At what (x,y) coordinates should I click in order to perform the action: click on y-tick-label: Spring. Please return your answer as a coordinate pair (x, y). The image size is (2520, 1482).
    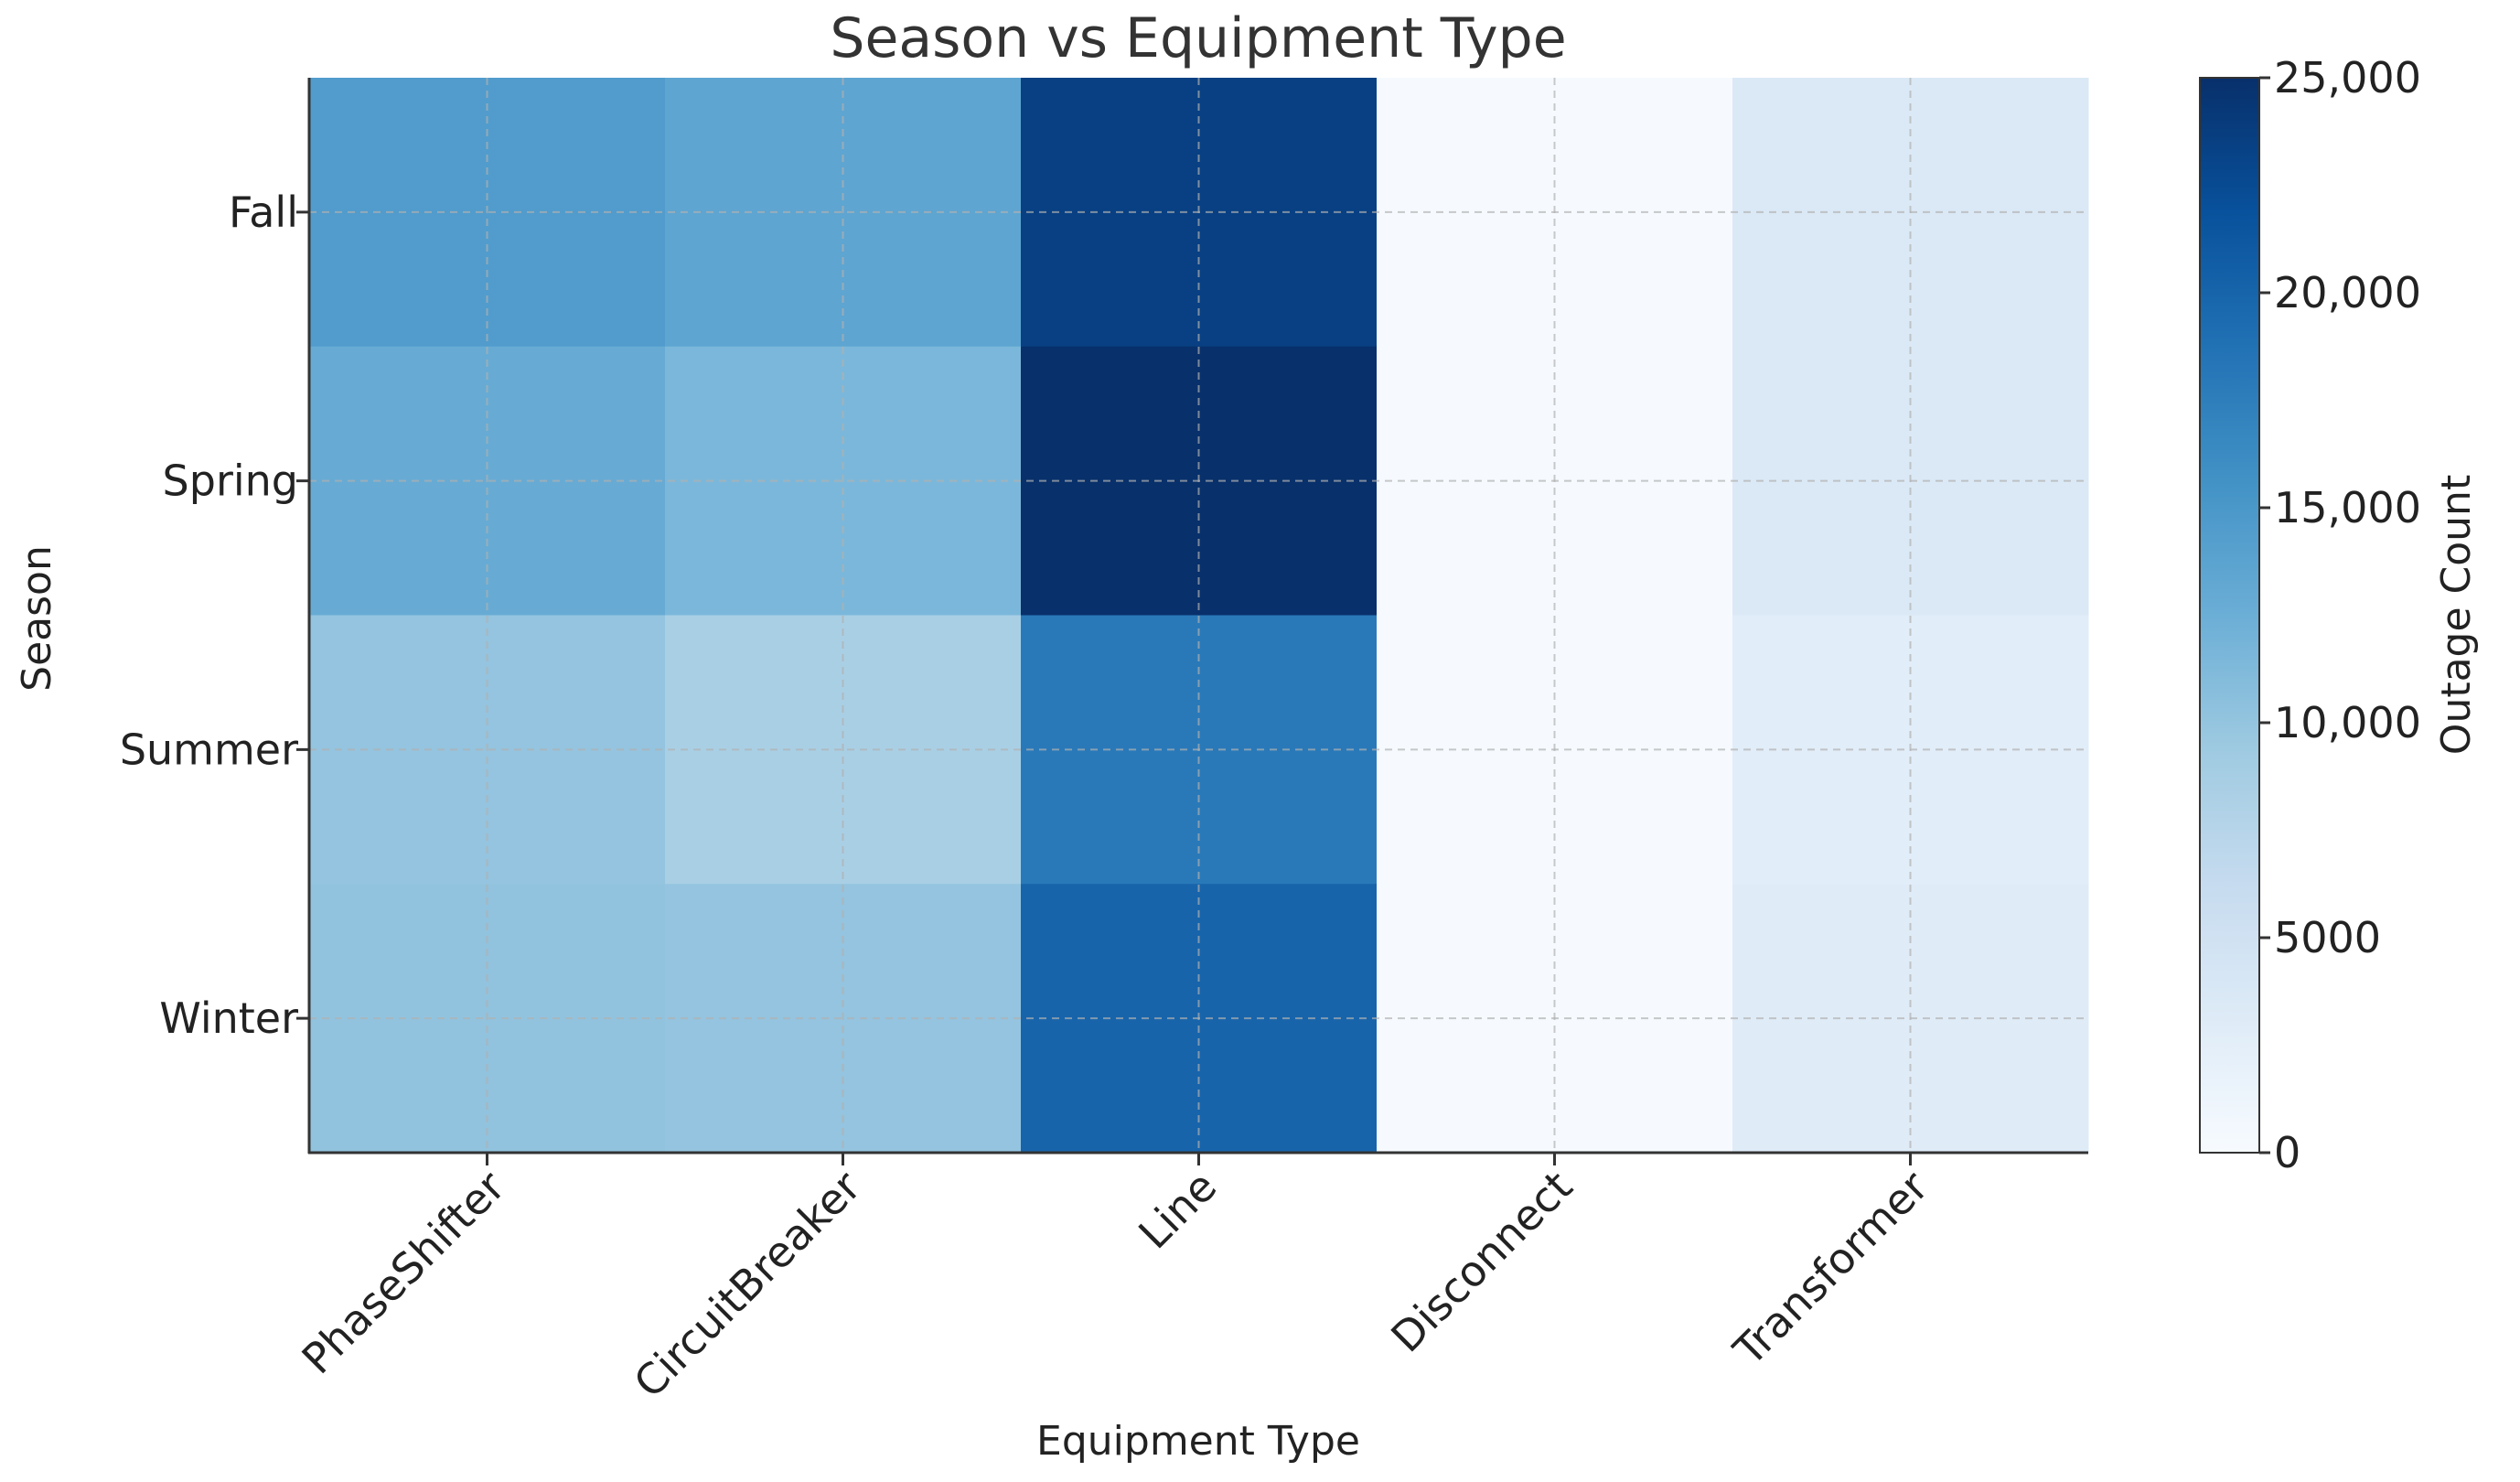
    Looking at the image, I should click on (230, 481).